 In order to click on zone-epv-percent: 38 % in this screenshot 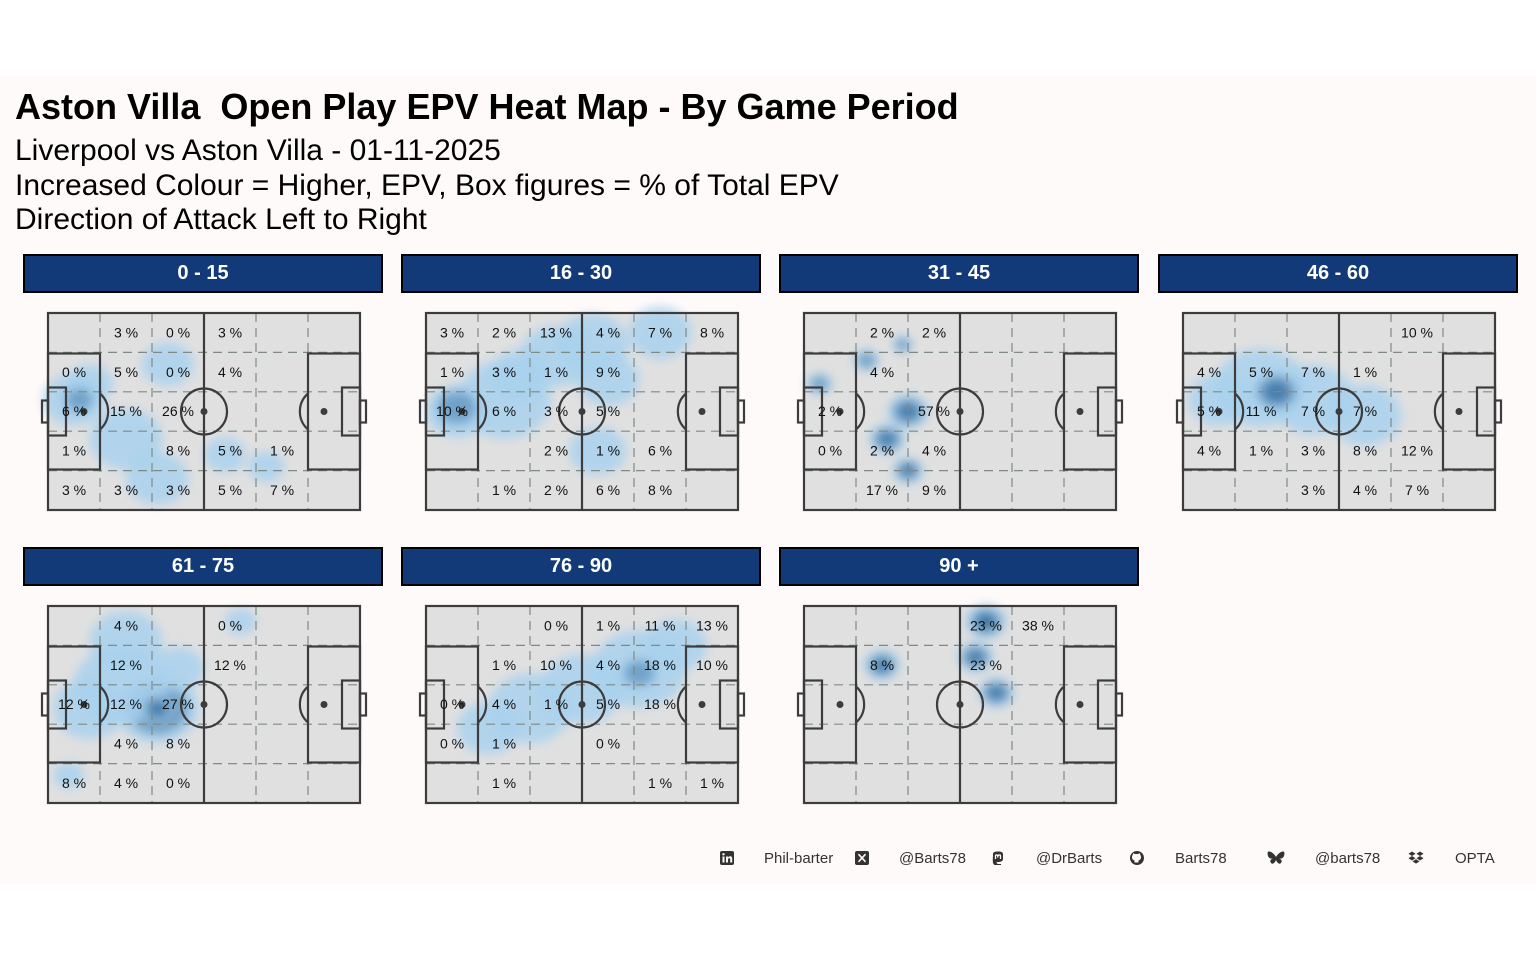, I will do `click(1038, 625)`.